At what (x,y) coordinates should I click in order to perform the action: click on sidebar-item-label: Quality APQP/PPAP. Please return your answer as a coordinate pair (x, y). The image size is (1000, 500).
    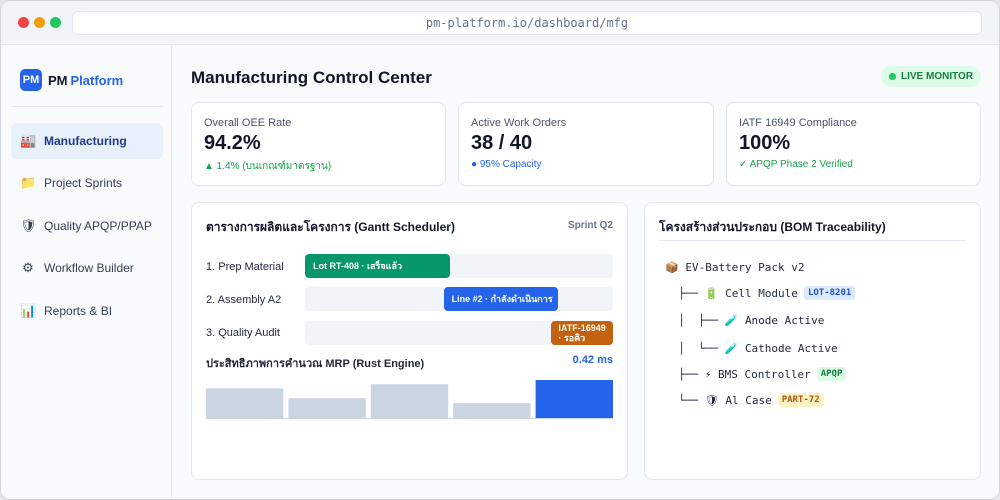
    Looking at the image, I should click on (98, 226).